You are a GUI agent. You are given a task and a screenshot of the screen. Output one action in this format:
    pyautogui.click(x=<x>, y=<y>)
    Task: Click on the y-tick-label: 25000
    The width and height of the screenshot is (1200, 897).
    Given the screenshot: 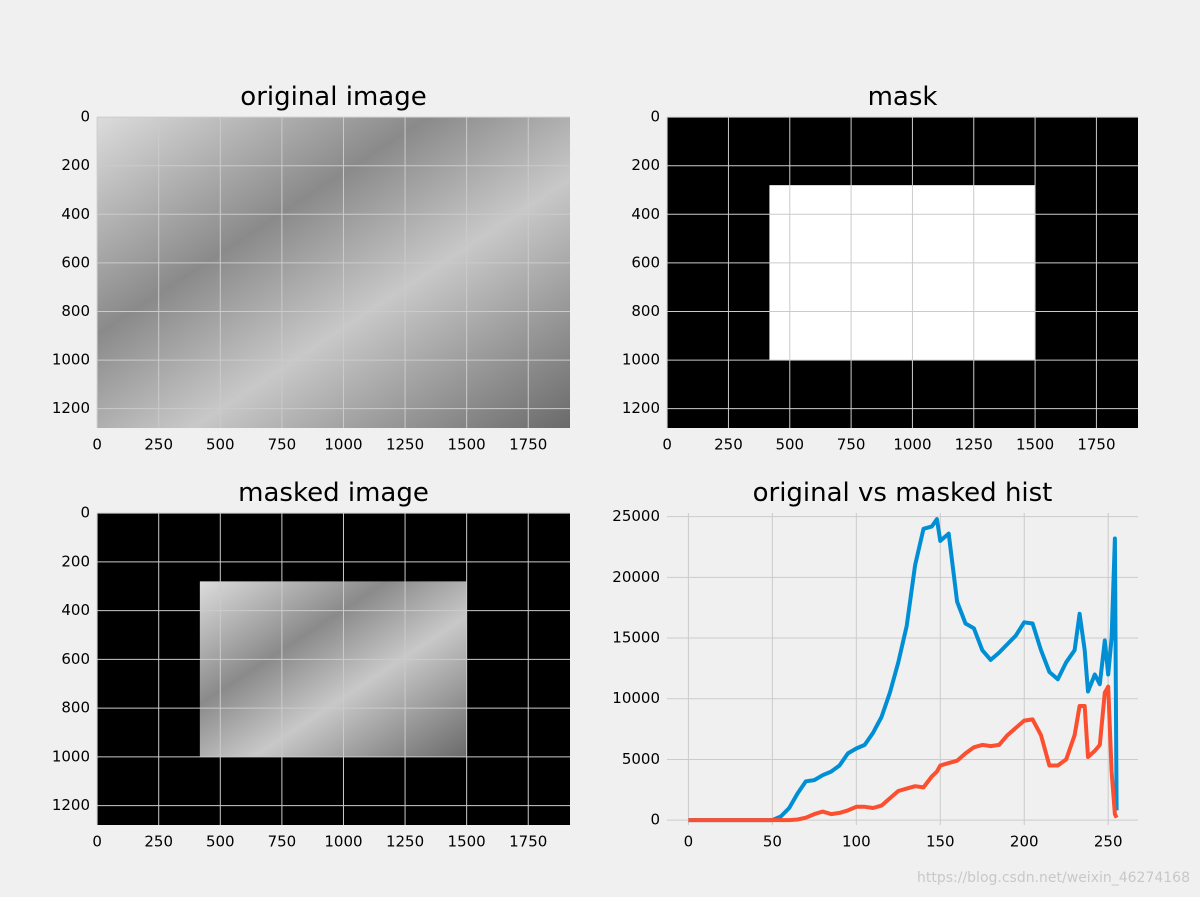 What is the action you would take?
    pyautogui.click(x=636, y=516)
    